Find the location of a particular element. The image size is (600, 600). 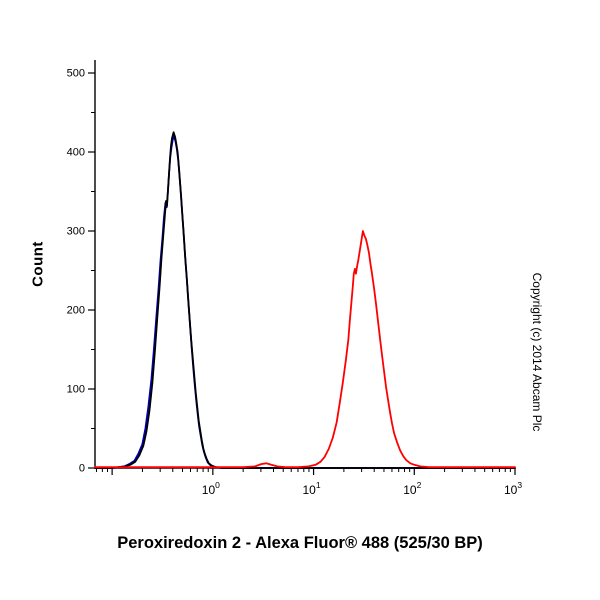

y-tick-label: 0 is located at coordinates (82, 469).